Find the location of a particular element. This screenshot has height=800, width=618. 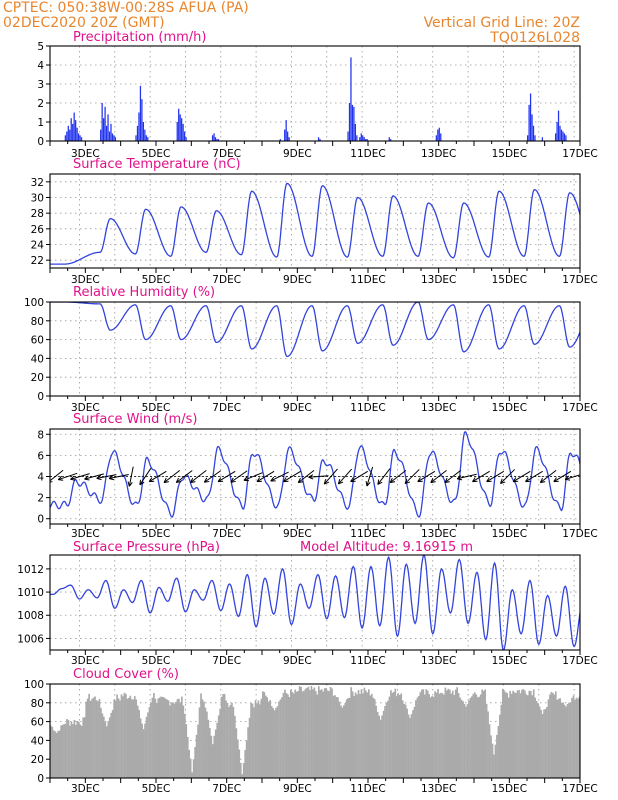

x-tick-label: 7DEC is located at coordinates (226, 408).